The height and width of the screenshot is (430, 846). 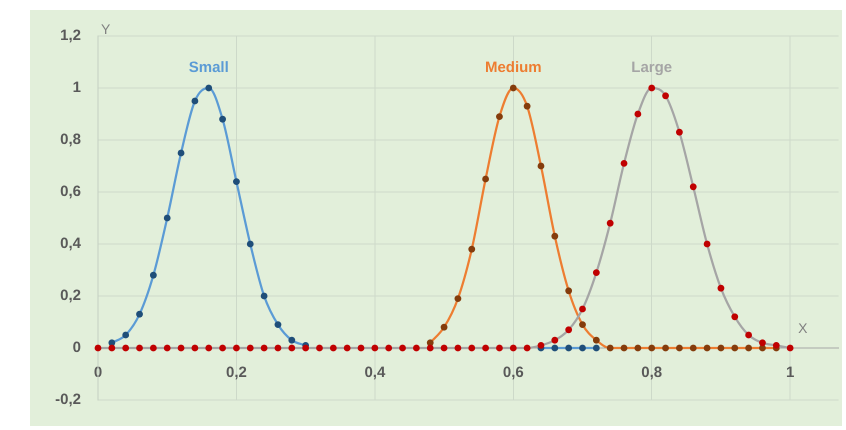 What do you see at coordinates (76, 87) in the screenshot?
I see `y-tick-label: 1` at bounding box center [76, 87].